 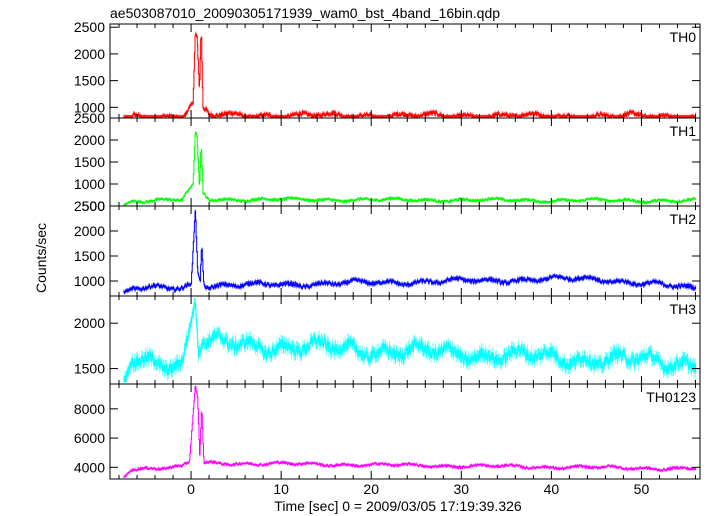 I want to click on panel-label-th0: TH0, so click(x=683, y=37).